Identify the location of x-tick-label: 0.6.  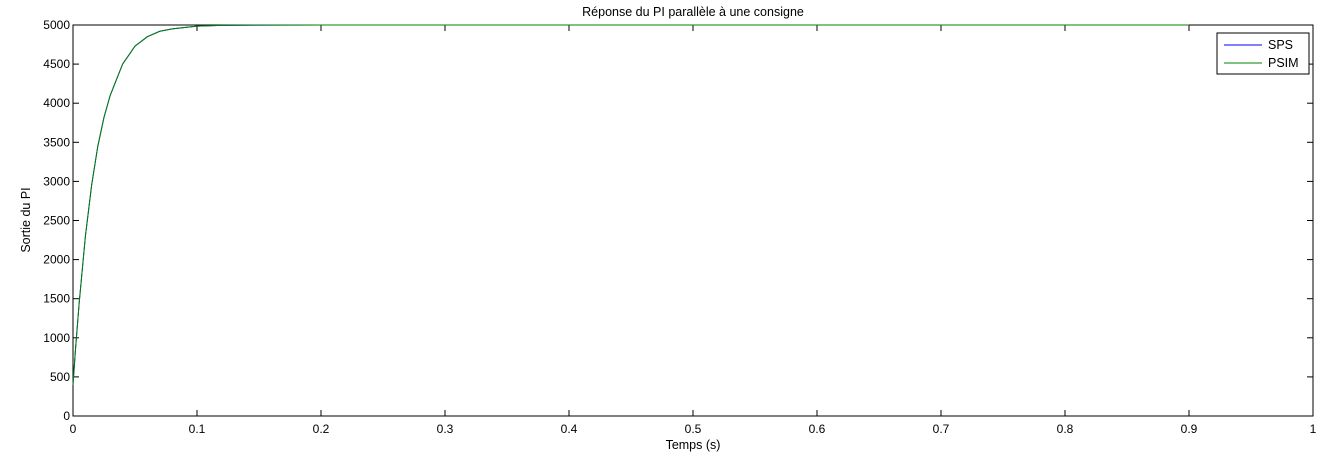
(817, 429).